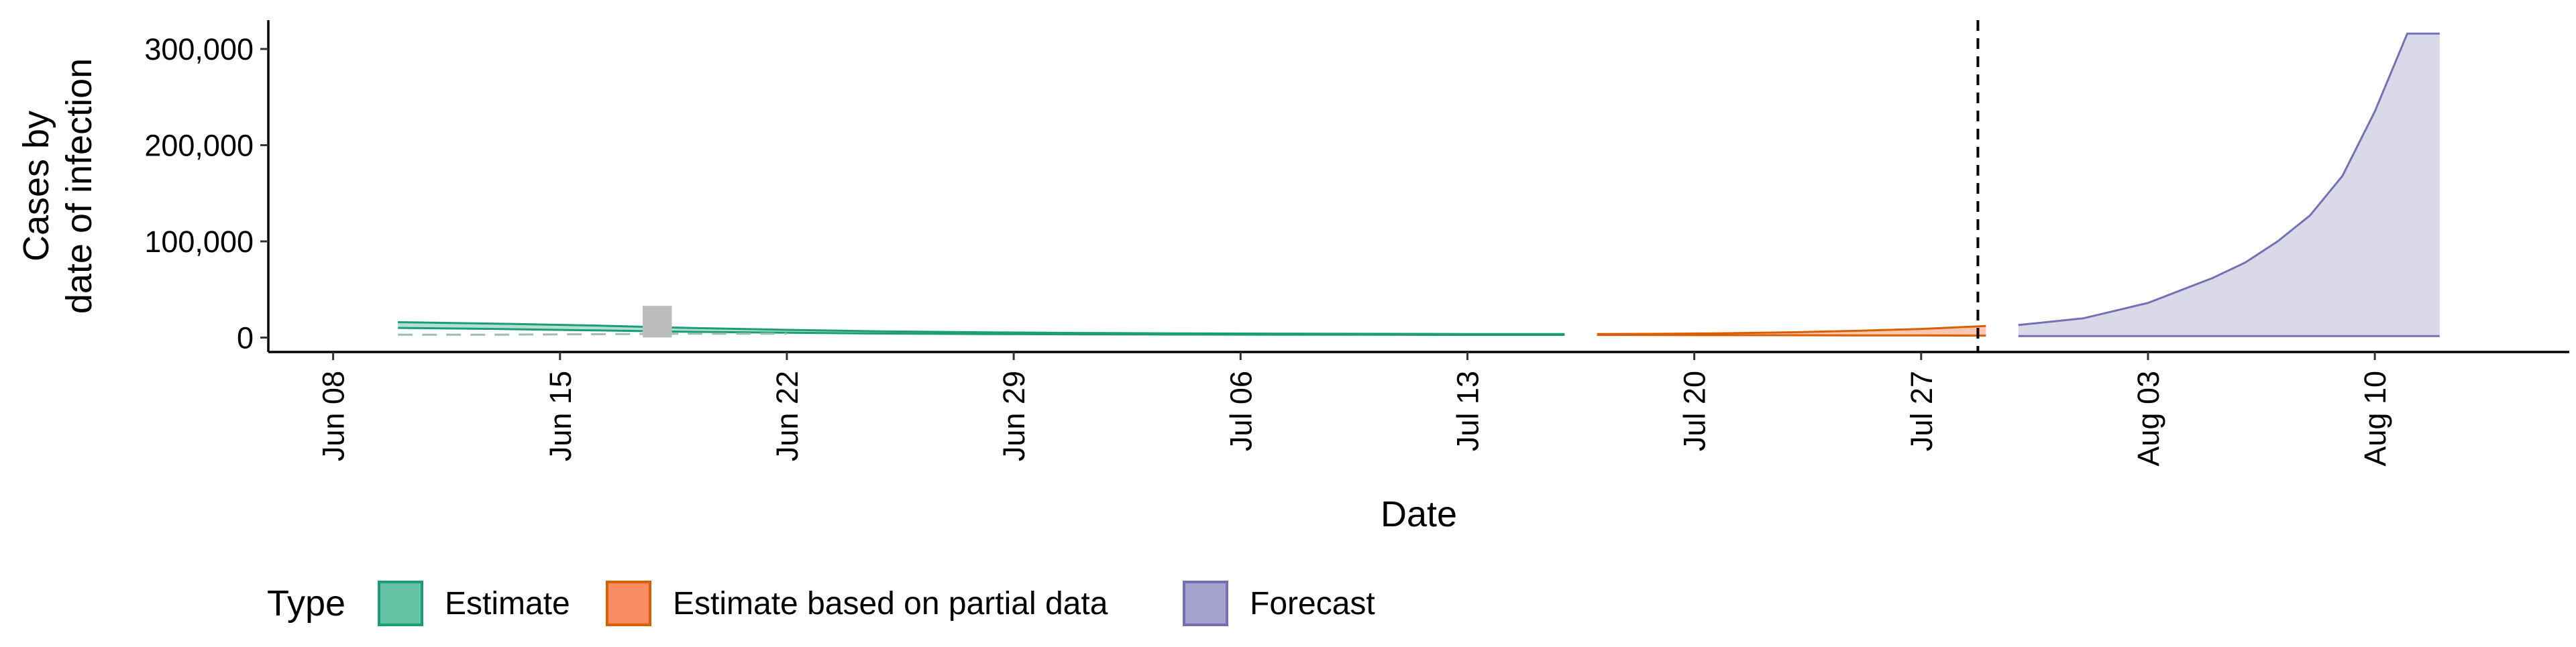 This screenshot has height=647, width=2576. Describe the element at coordinates (2375, 419) in the screenshot. I see `x-tick-label: Aug 10` at that location.